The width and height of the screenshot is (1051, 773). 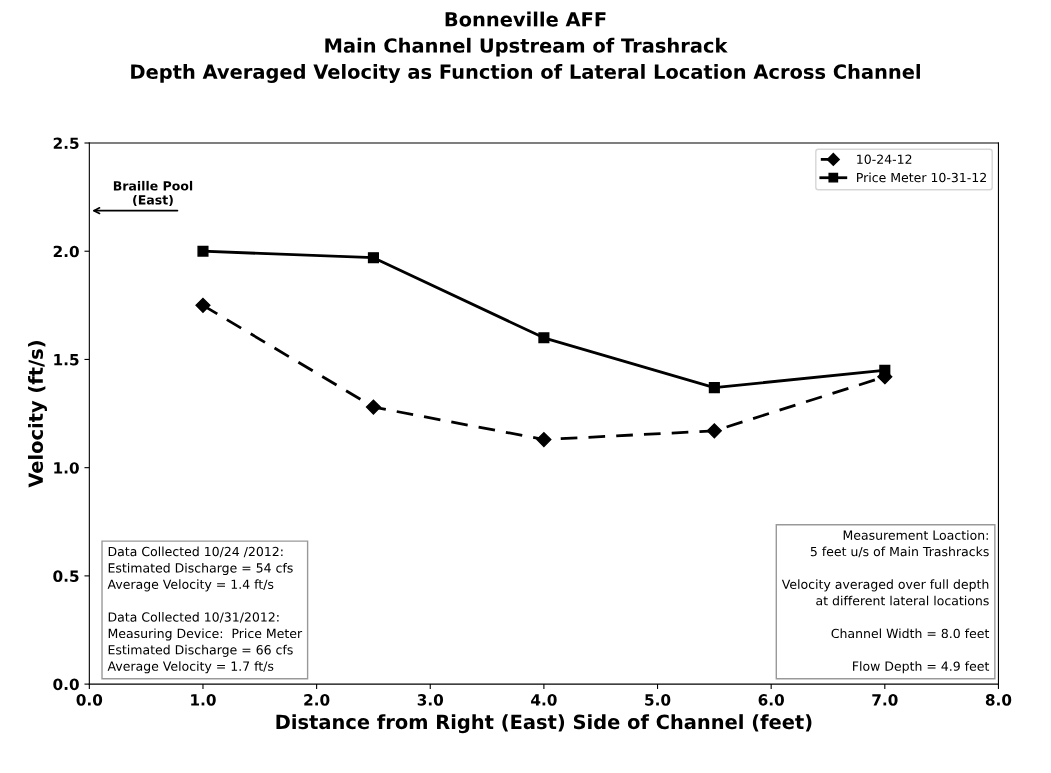 I want to click on x-tick-label: 2.0, so click(x=317, y=700).